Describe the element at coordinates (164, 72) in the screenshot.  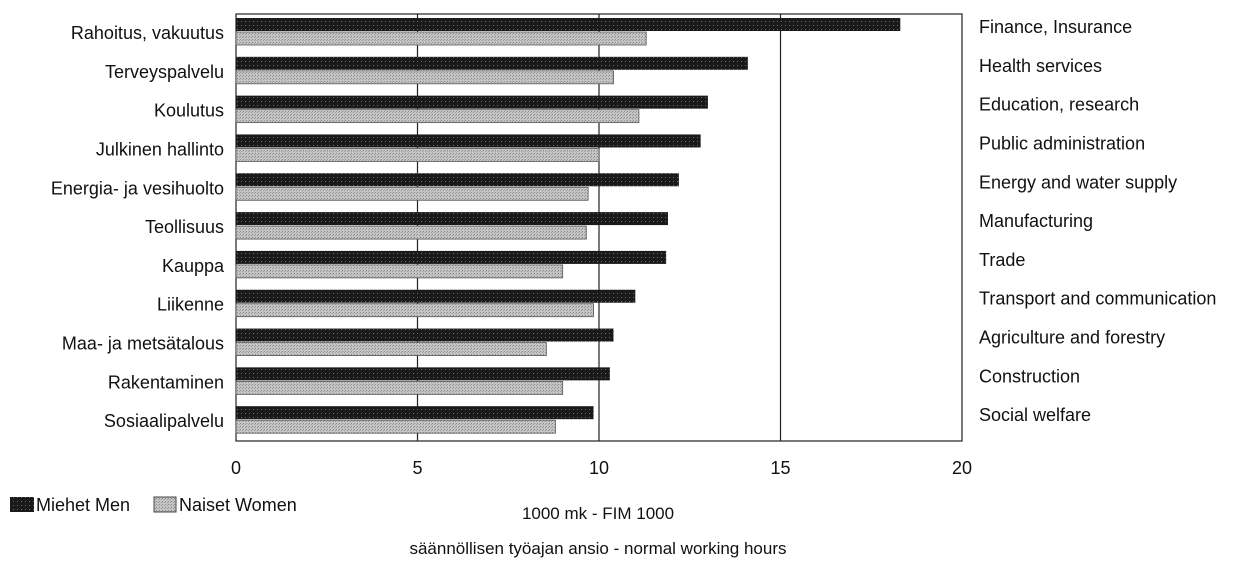
I see `category-label-fi-1: Terveyspalvelu` at that location.